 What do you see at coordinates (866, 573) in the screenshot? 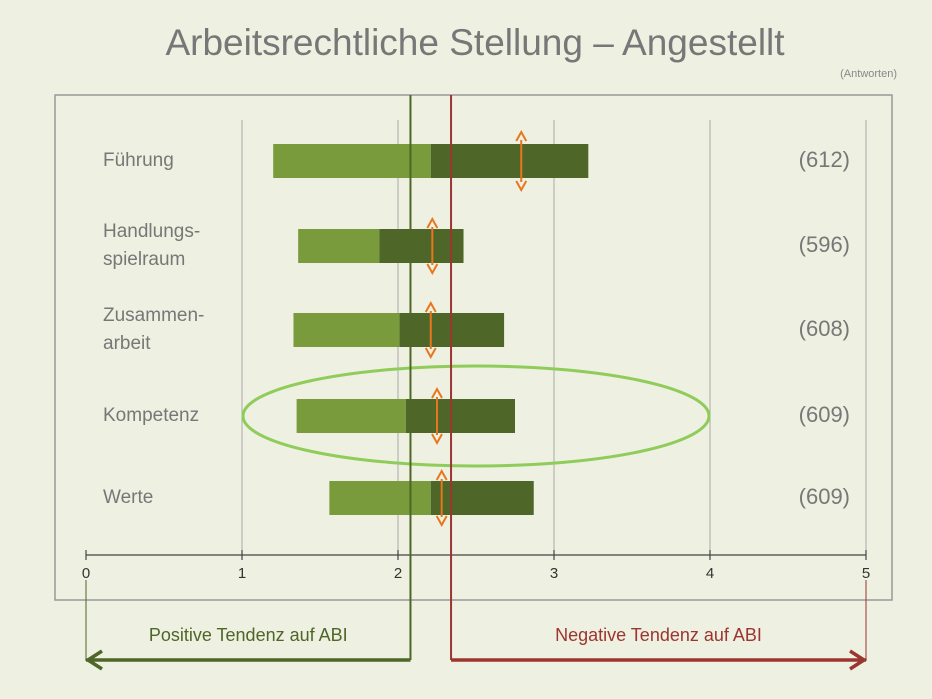
I see `x-tick-label: 5` at bounding box center [866, 573].